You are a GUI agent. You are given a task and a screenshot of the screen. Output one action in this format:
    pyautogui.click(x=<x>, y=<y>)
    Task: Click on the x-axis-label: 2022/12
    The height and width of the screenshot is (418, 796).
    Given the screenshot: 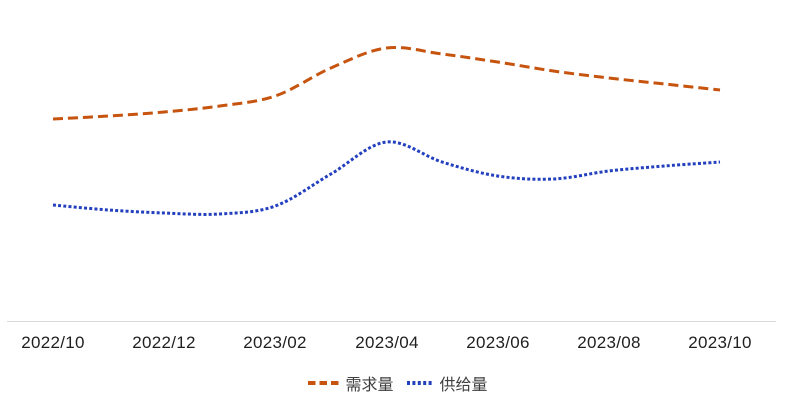 What is the action you would take?
    pyautogui.click(x=164, y=342)
    